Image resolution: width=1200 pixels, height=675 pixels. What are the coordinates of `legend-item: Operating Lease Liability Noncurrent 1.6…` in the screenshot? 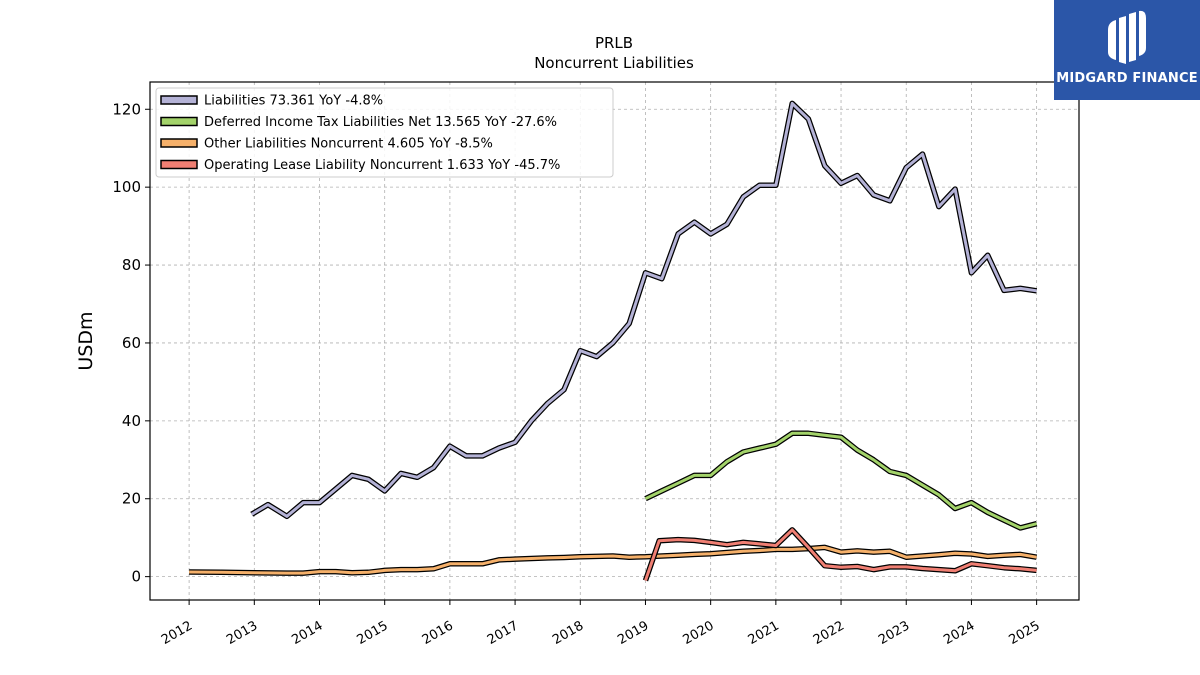 It's located at (360, 165).